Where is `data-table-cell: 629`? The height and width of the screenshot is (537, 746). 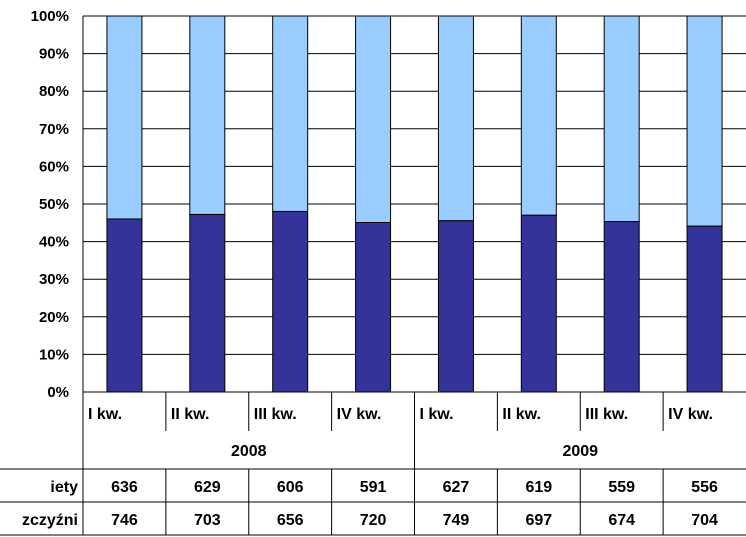
data-table-cell: 629 is located at coordinates (207, 487).